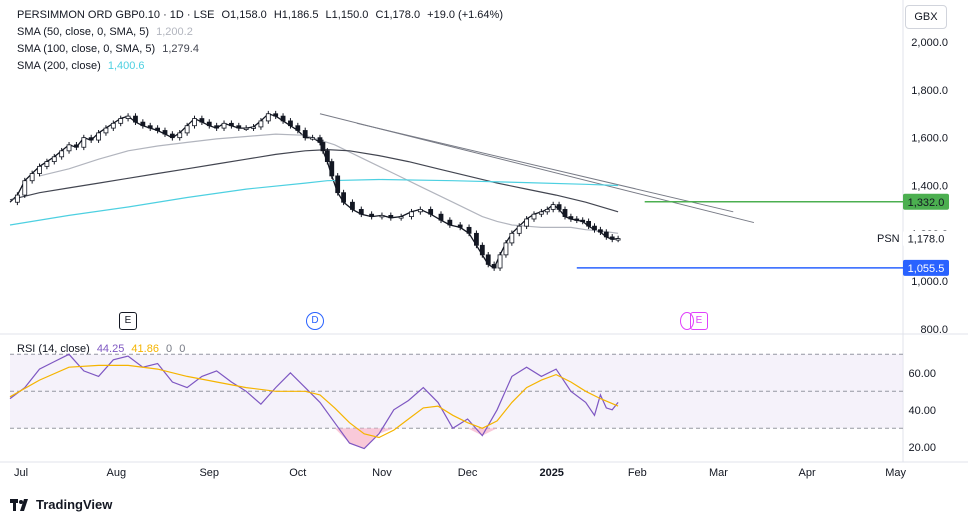 The image size is (968, 520). Describe the element at coordinates (922, 411) in the screenshot. I see `rsi-tick-label: 40.00` at that location.